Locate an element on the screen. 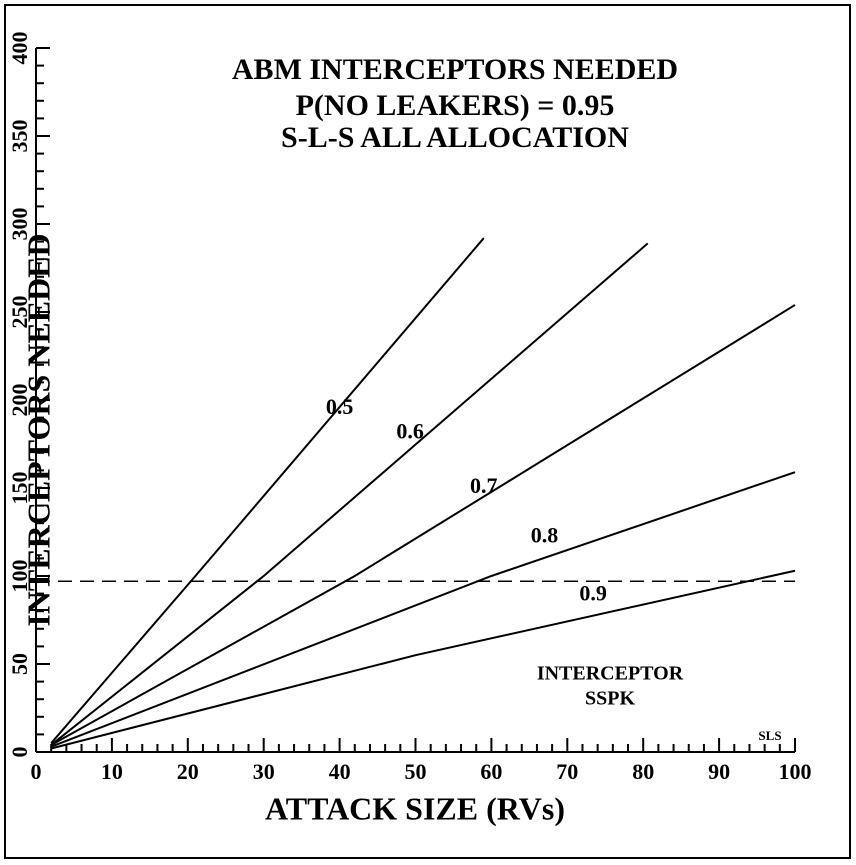 The image size is (856, 865). x-tick-label: 50 is located at coordinates (416, 771).